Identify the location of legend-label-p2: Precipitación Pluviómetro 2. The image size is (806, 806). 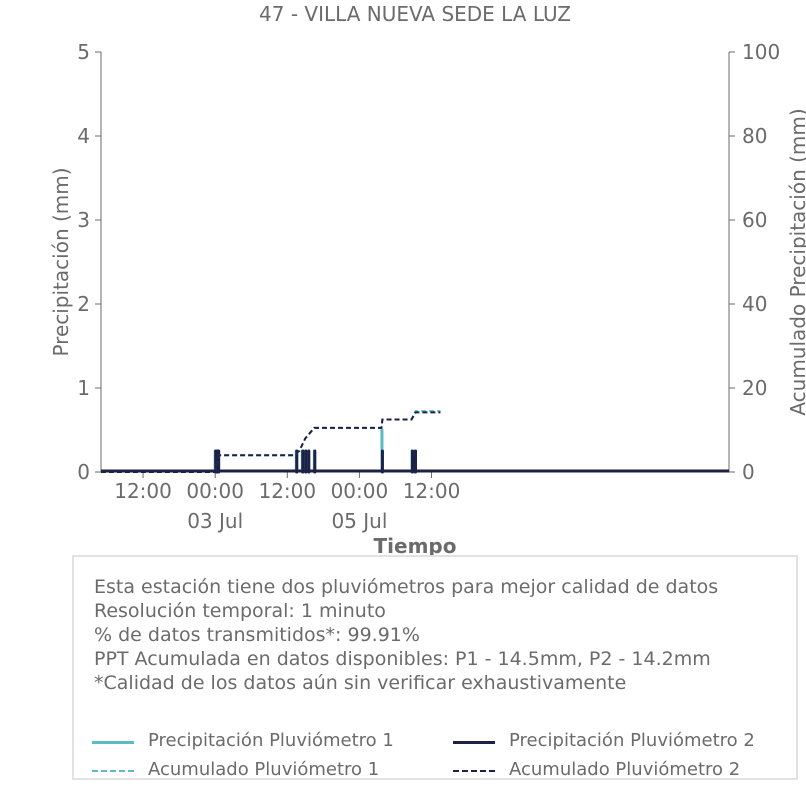
(632, 740).